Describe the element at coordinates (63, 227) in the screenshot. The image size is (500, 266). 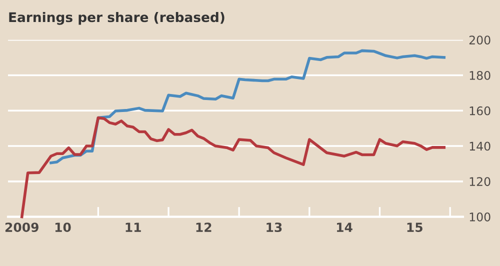
I see `x-tick-label: 10` at that location.